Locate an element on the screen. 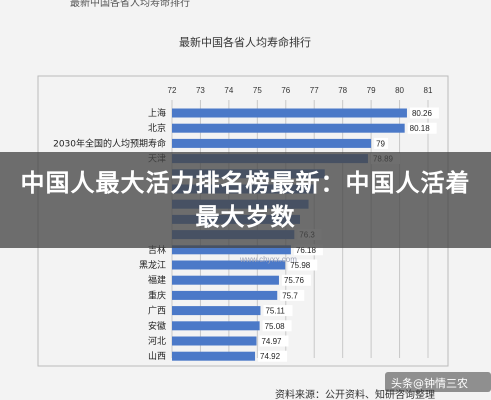  tick-label: 81 is located at coordinates (428, 90).